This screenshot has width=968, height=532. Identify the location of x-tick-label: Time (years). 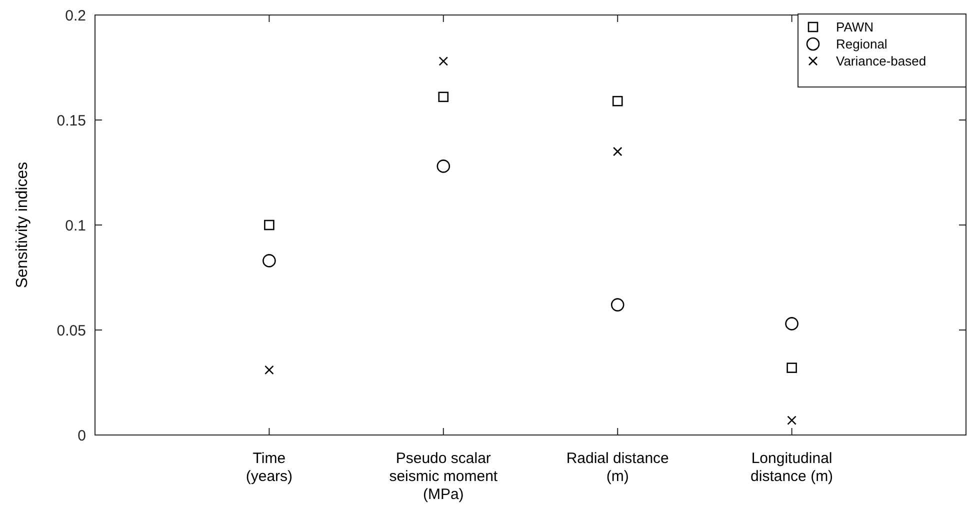
(269, 467).